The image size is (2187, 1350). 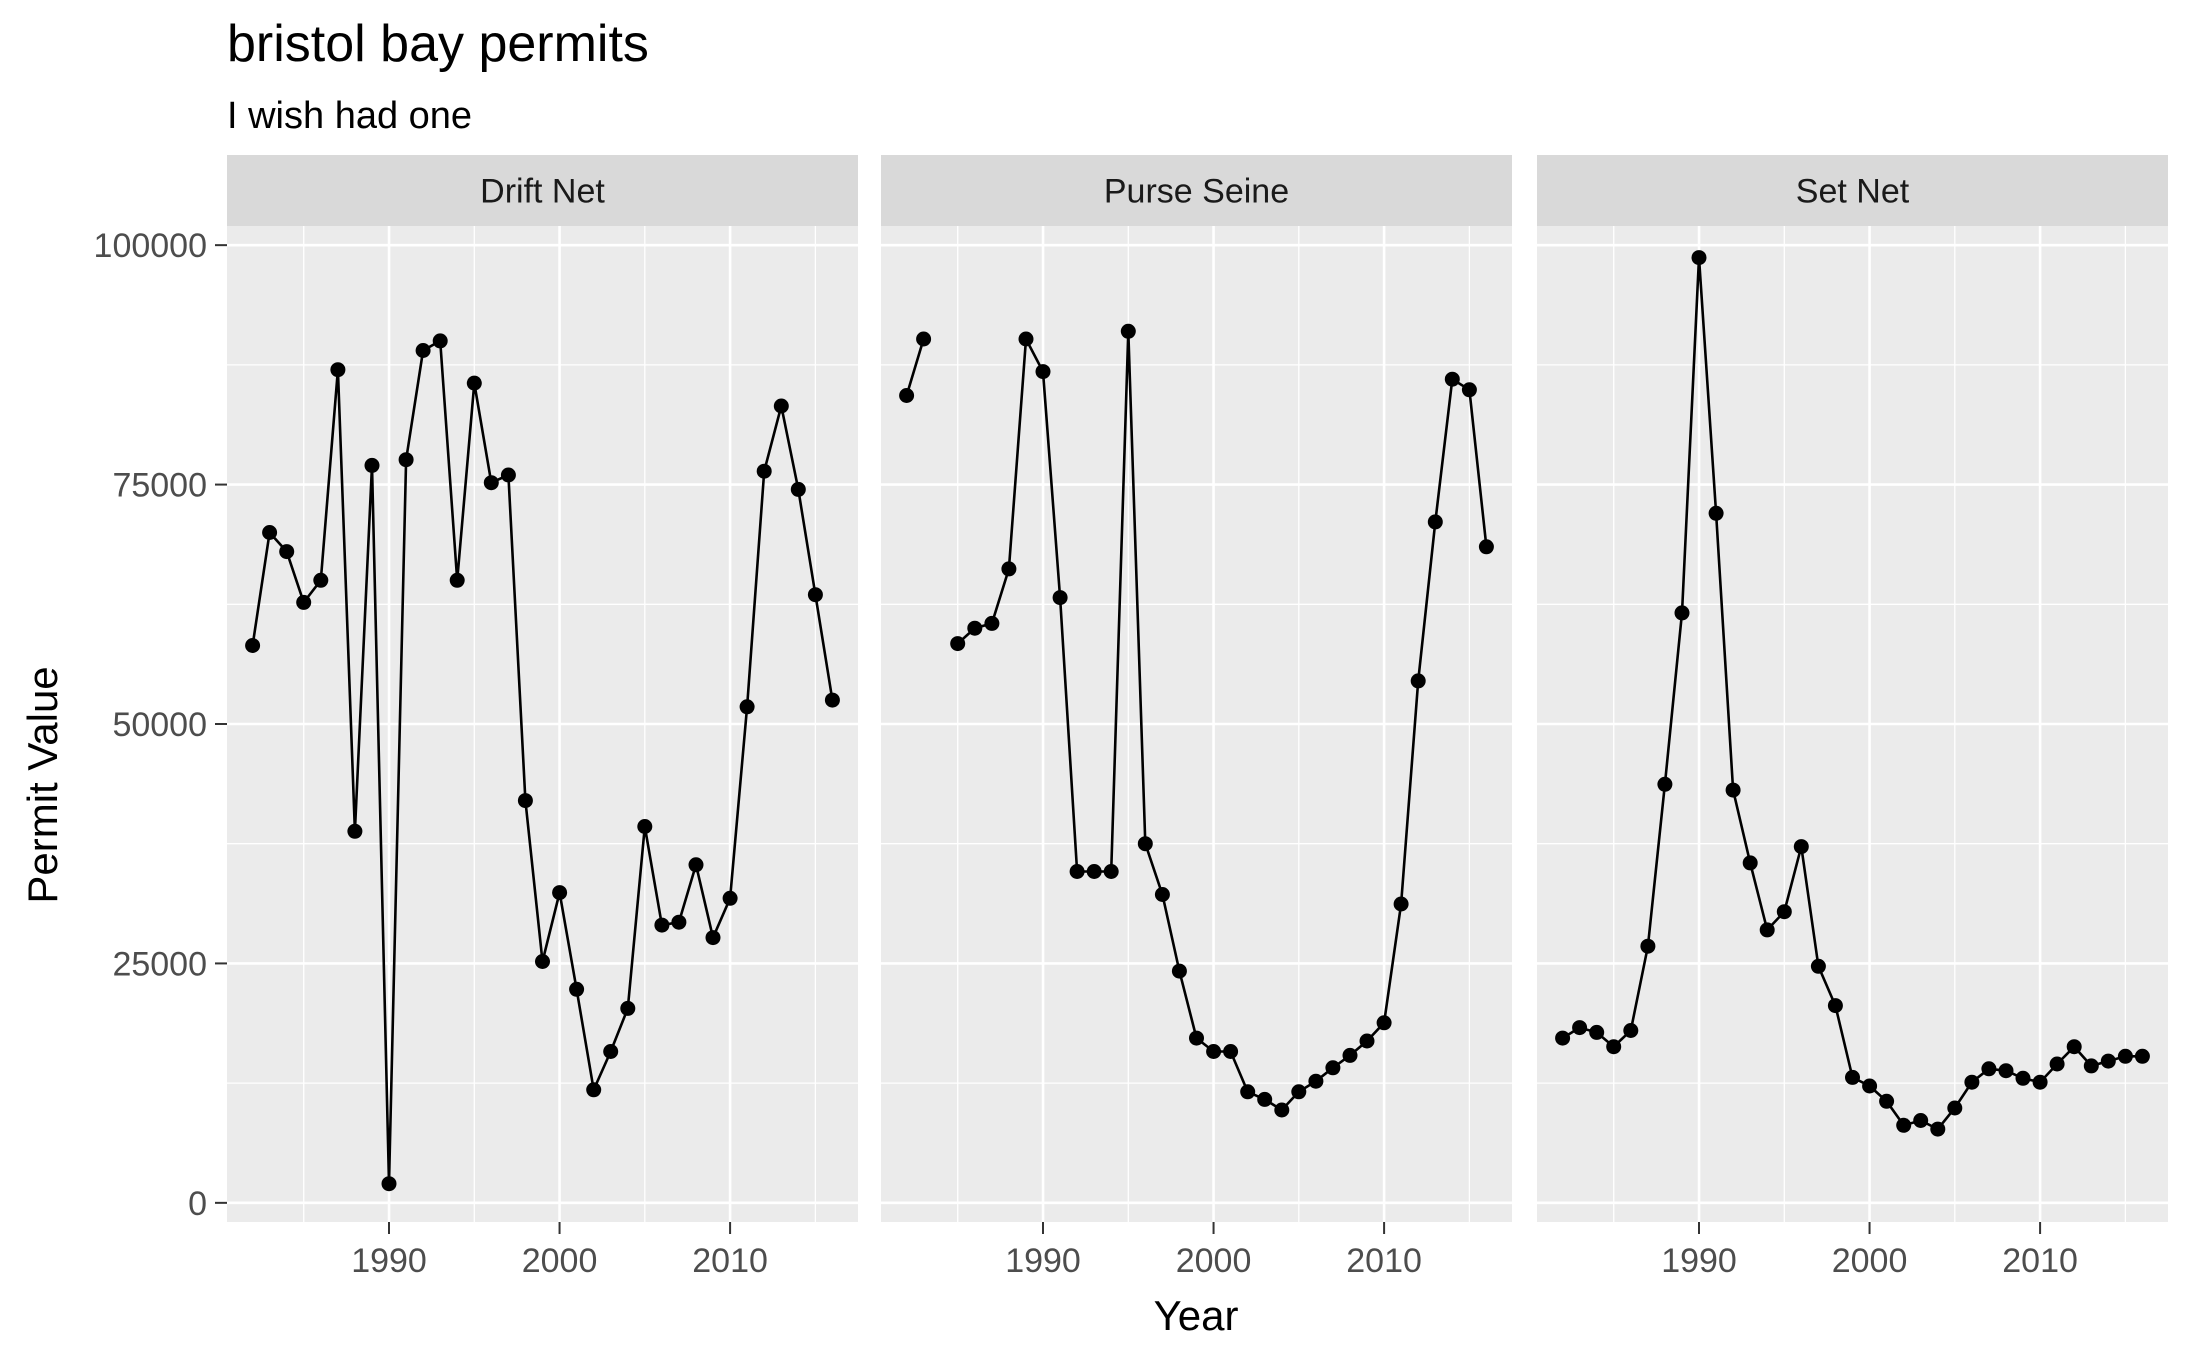 What do you see at coordinates (150, 246) in the screenshot?
I see `y-tick-label: 100000` at bounding box center [150, 246].